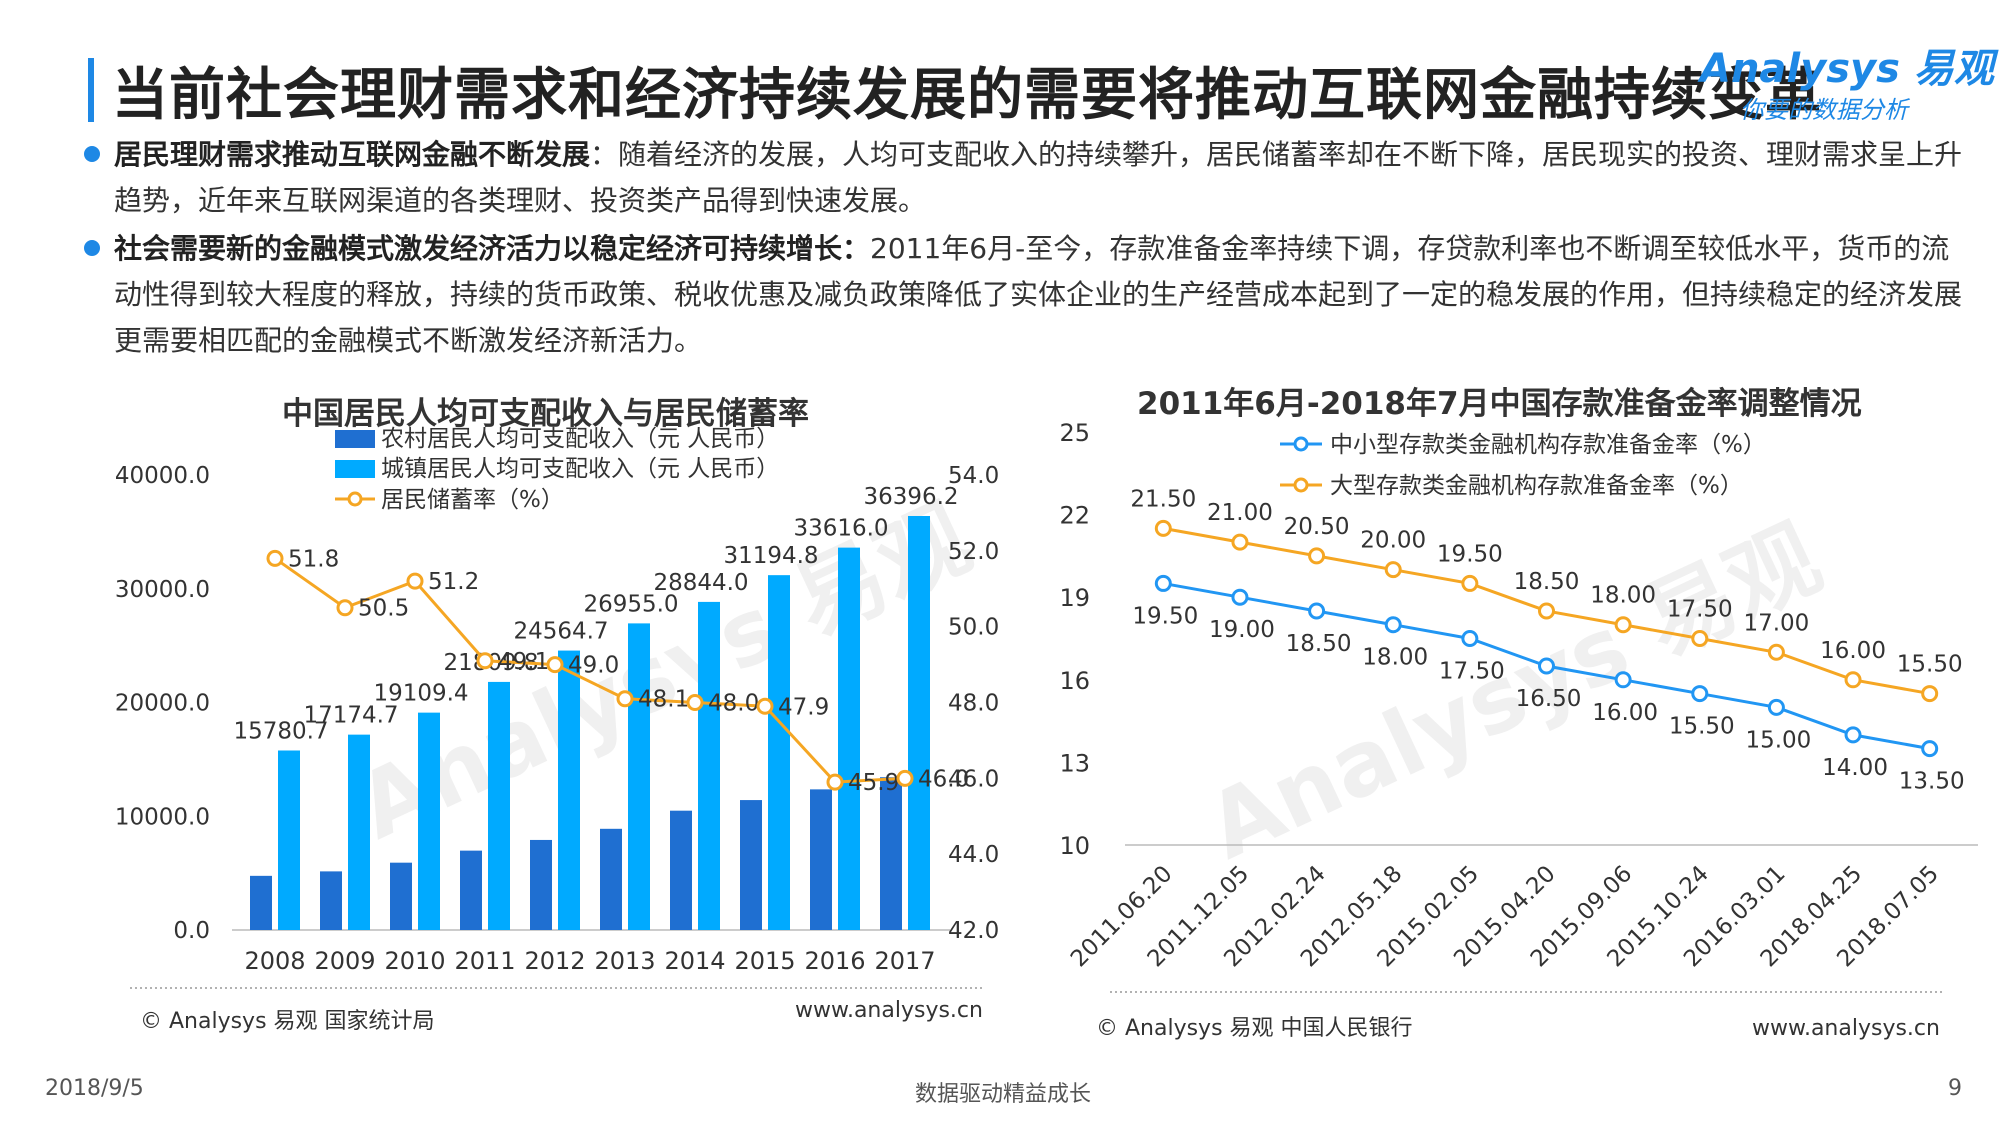  Describe the element at coordinates (492, 248) in the screenshot. I see `bullet-heading: 社会需要新的金融模式激发经济活力以稳定经济可持续增长：` at that location.